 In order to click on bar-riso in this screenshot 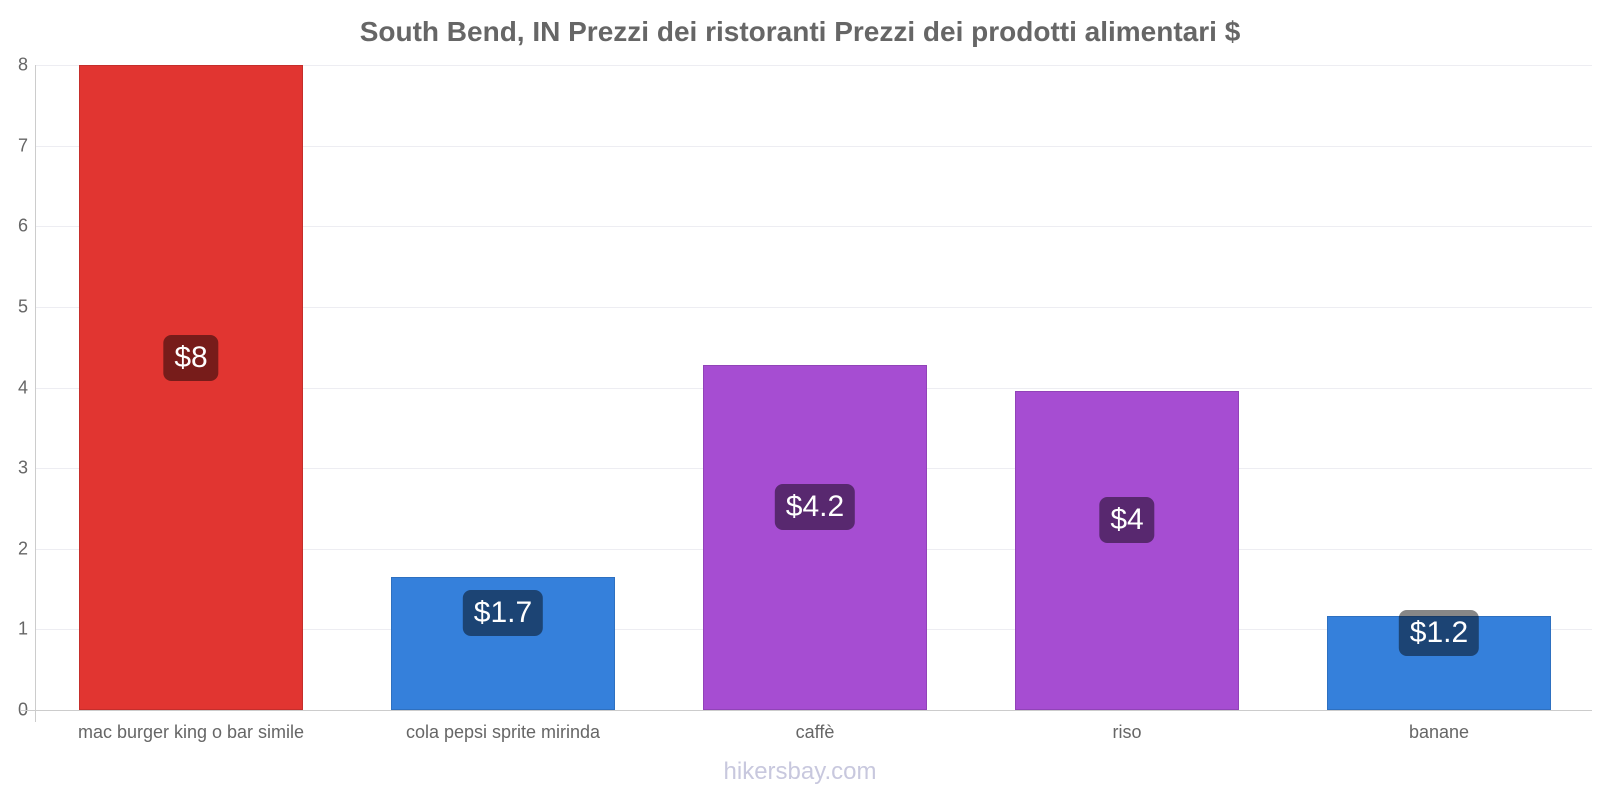, I will do `click(1127, 550)`.